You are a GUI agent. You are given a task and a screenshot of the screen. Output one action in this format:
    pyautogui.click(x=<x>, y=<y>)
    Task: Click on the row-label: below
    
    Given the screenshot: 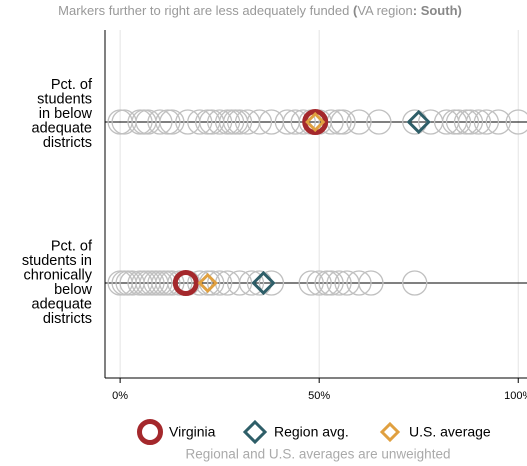 What is the action you would take?
    pyautogui.click(x=73, y=290)
    